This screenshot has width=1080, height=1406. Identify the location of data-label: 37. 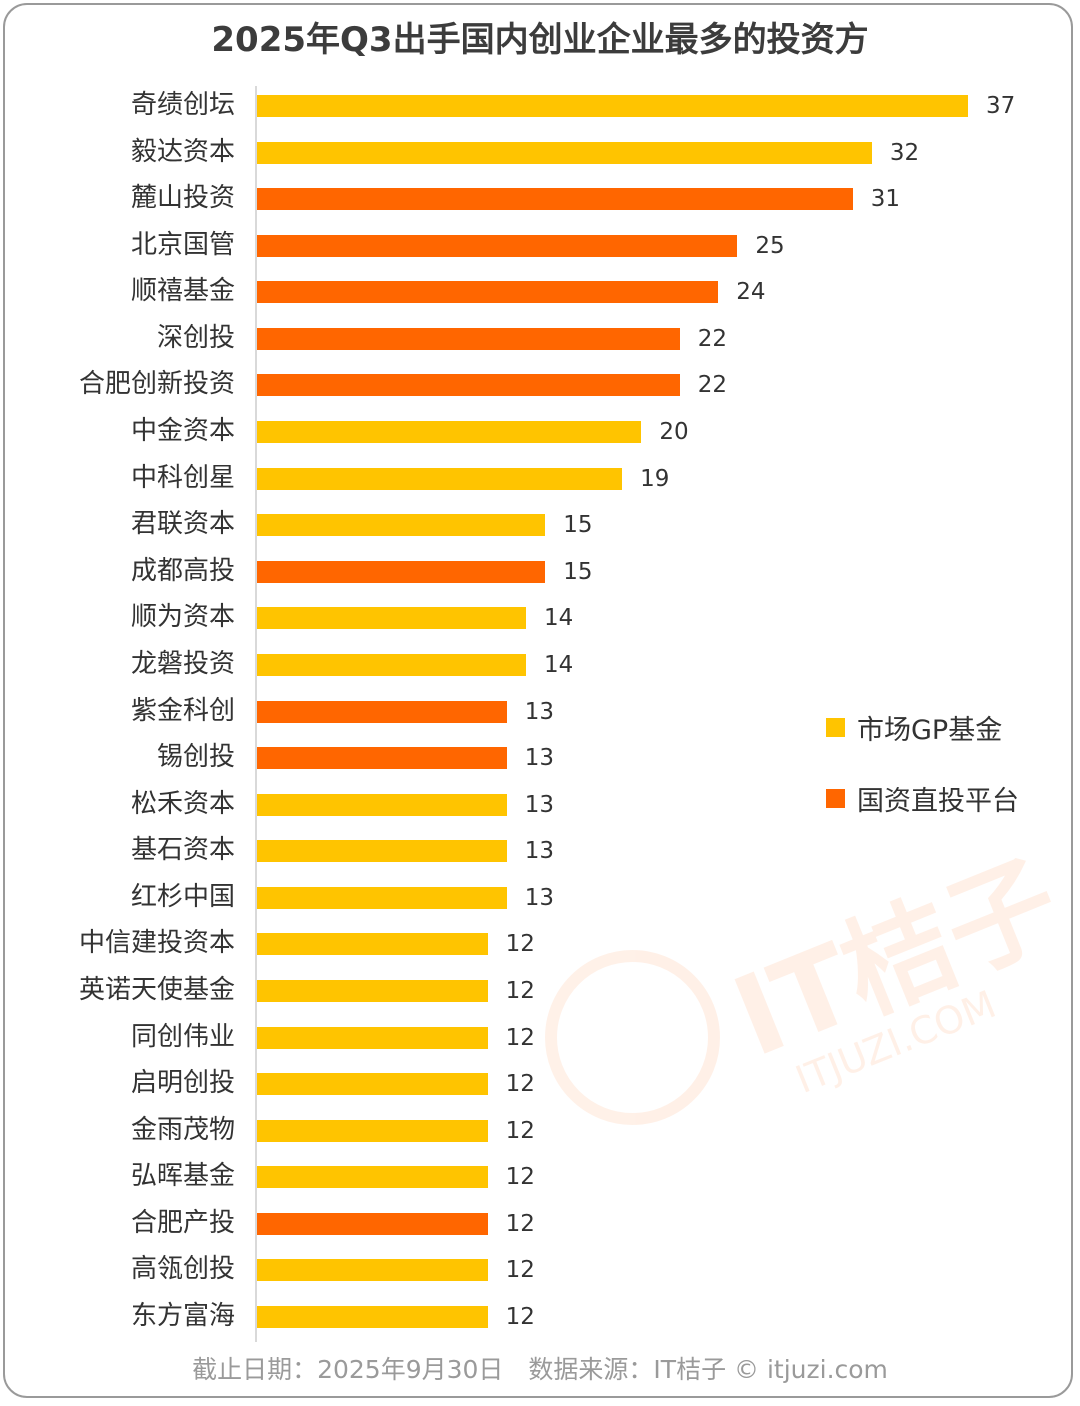
(1001, 106).